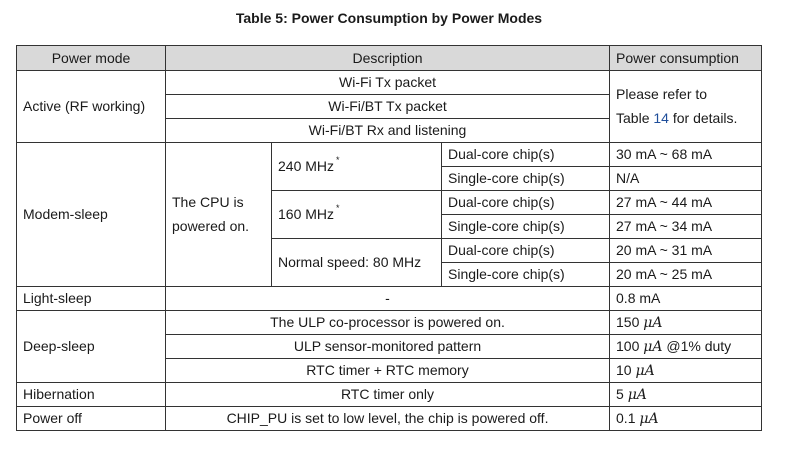 The image size is (804, 461). Describe the element at coordinates (686, 202) in the screenshot. I see `power-cell: 27 mA ~ 44 mA` at that location.